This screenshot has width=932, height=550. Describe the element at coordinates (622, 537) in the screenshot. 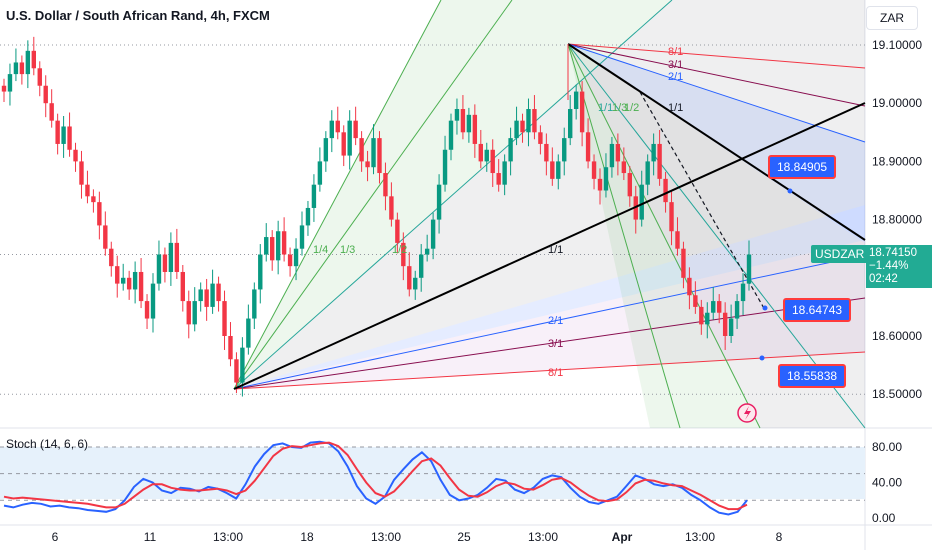

I see `time-tick-label: Apr` at that location.